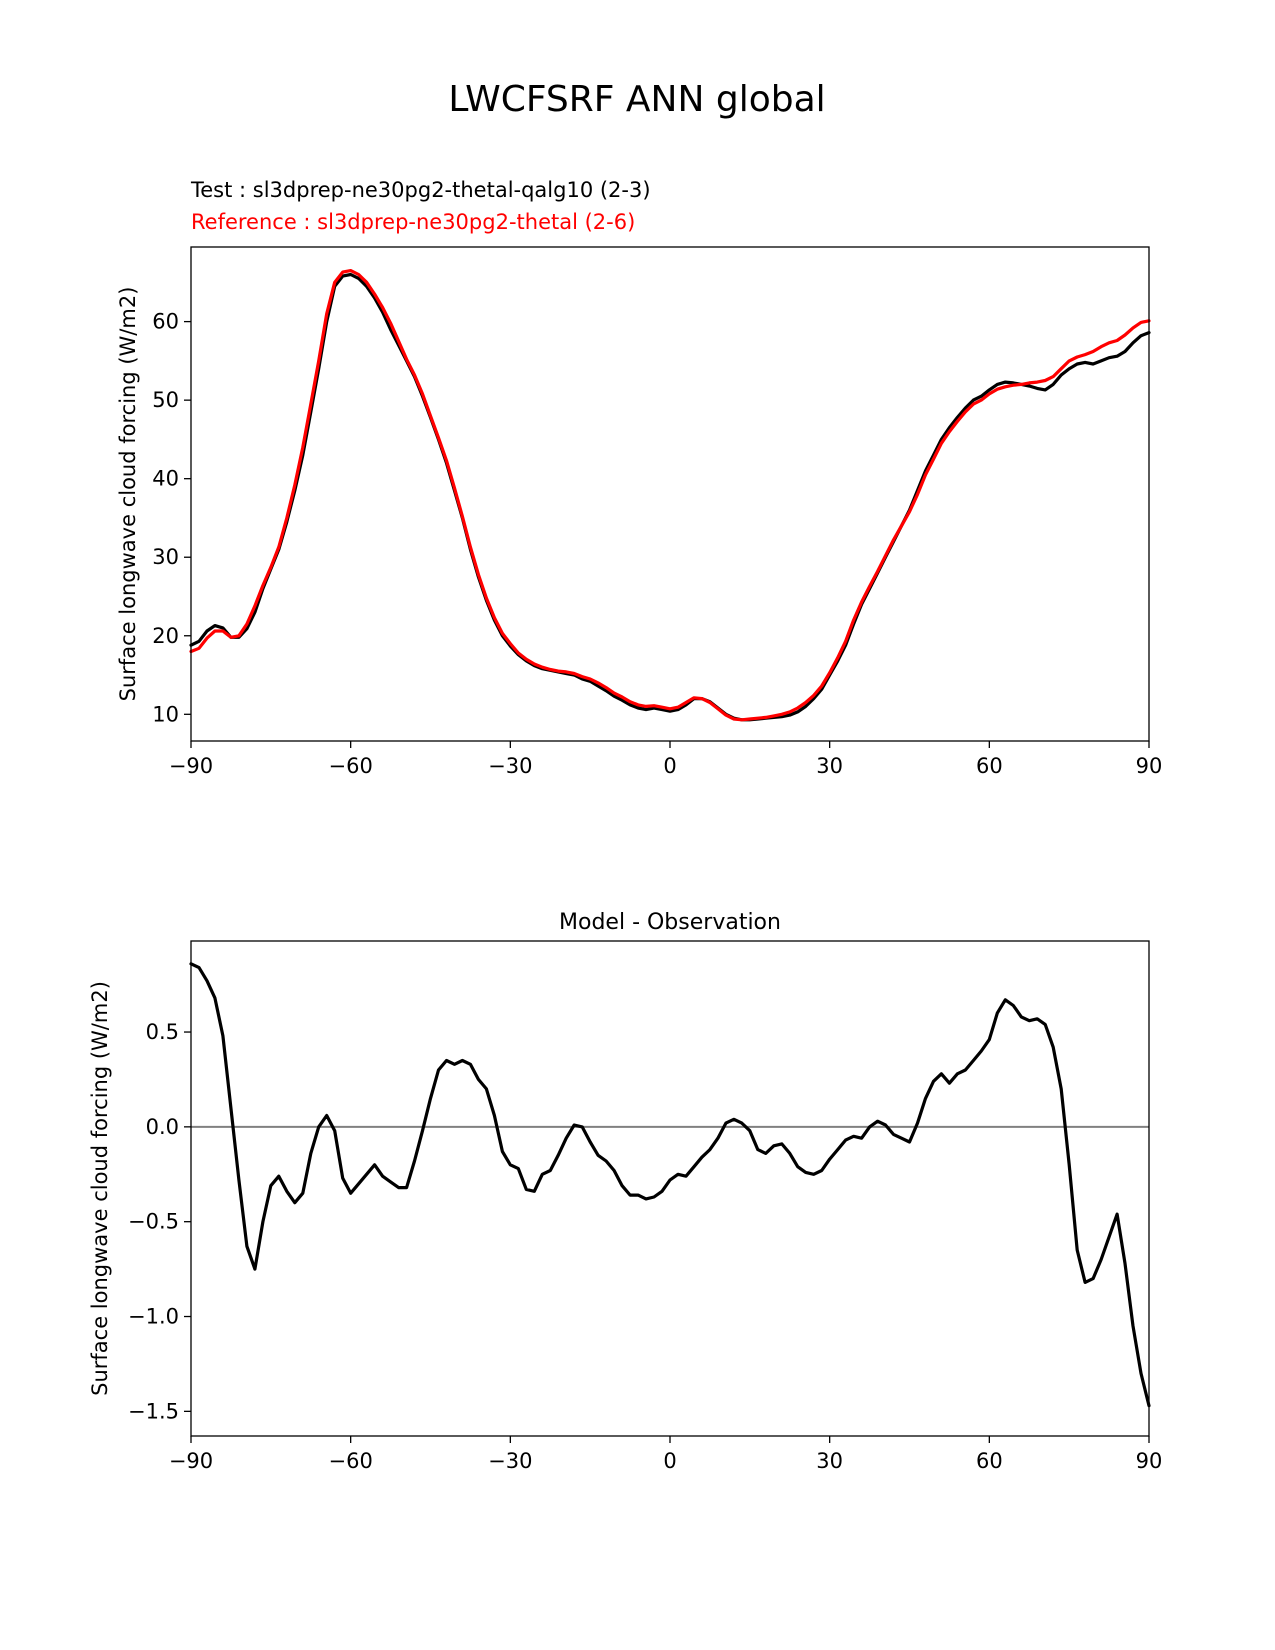  Describe the element at coordinates (829, 1461) in the screenshot. I see `bottom-xtick-label: 30` at that location.